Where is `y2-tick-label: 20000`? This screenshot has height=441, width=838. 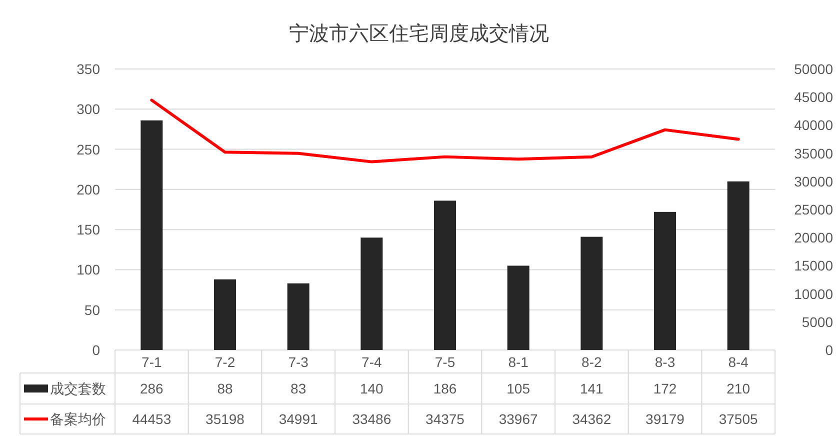 y2-tick-label: 20000 is located at coordinates (814, 238).